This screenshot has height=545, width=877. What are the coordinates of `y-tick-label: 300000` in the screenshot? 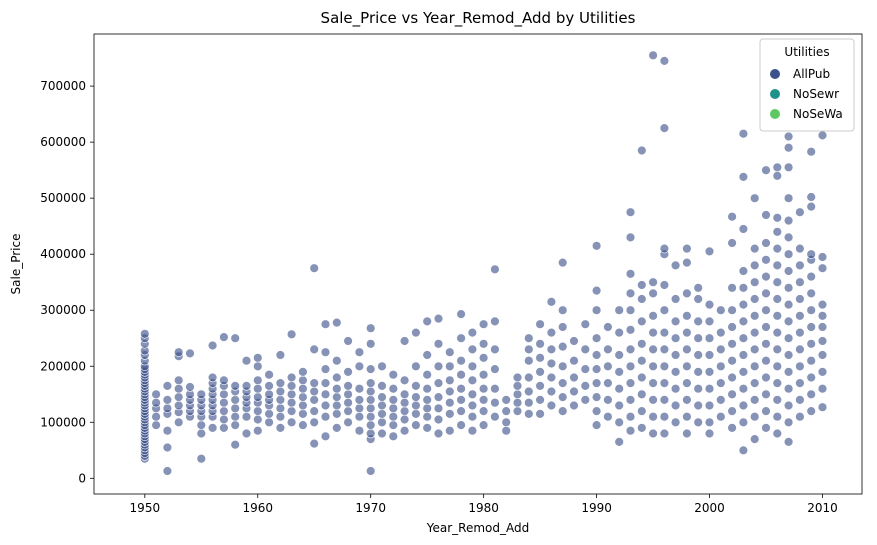 It's located at (63, 310).